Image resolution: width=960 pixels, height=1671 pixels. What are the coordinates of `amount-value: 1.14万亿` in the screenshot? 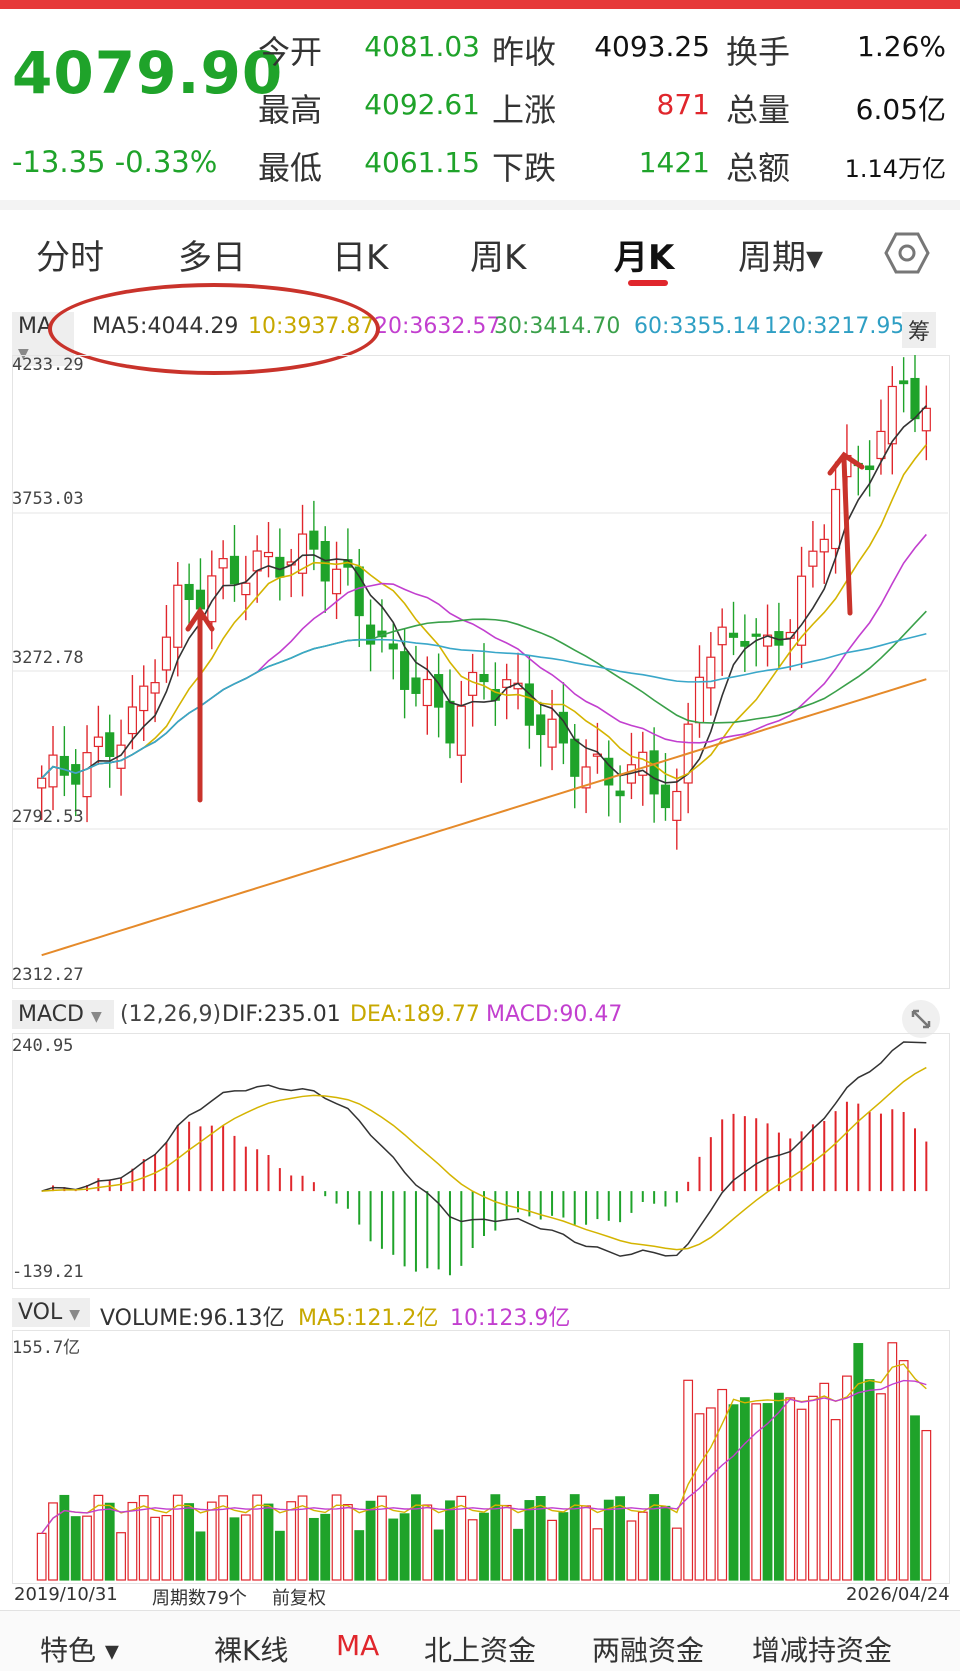 It's located at (895, 169).